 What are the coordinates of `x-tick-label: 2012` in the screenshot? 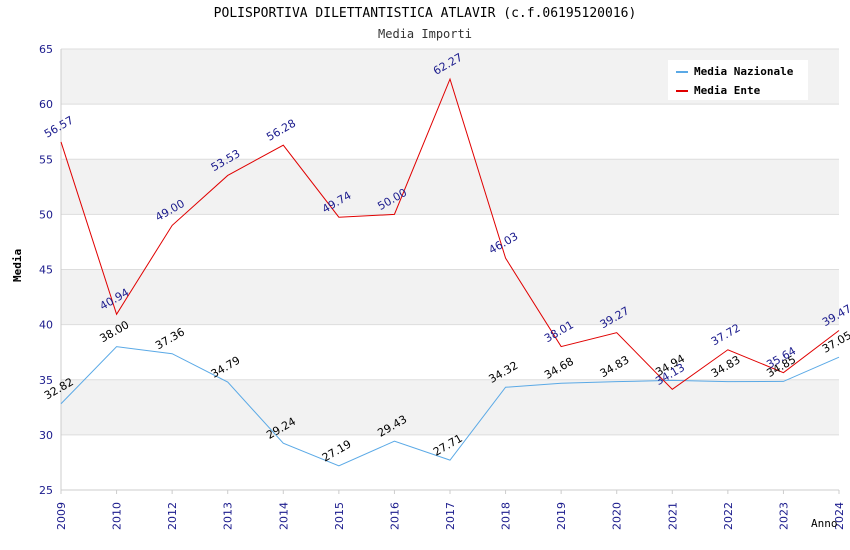 It's located at (172, 516).